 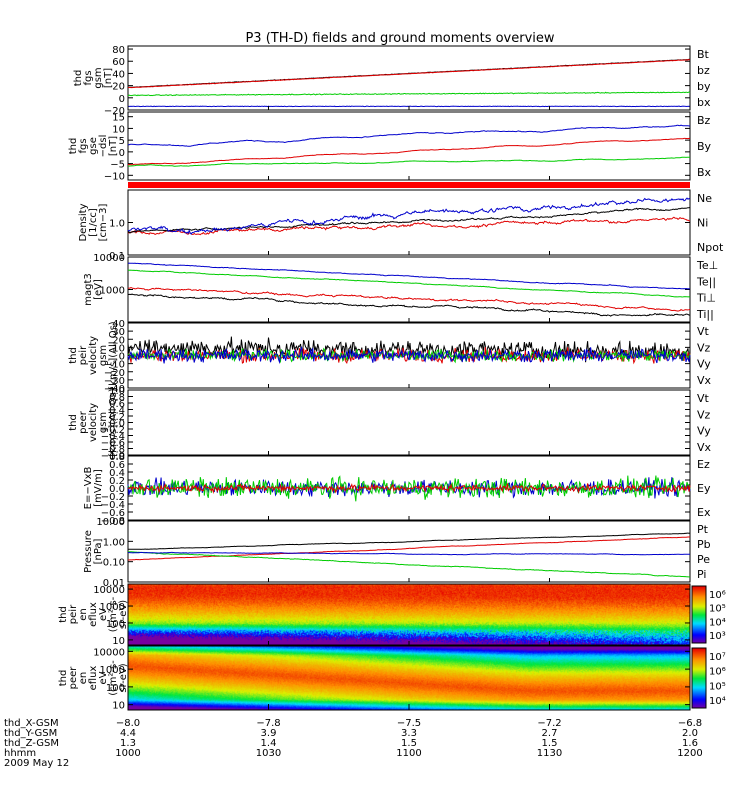 I want to click on y-tick-label: 5, so click(x=122, y=141).